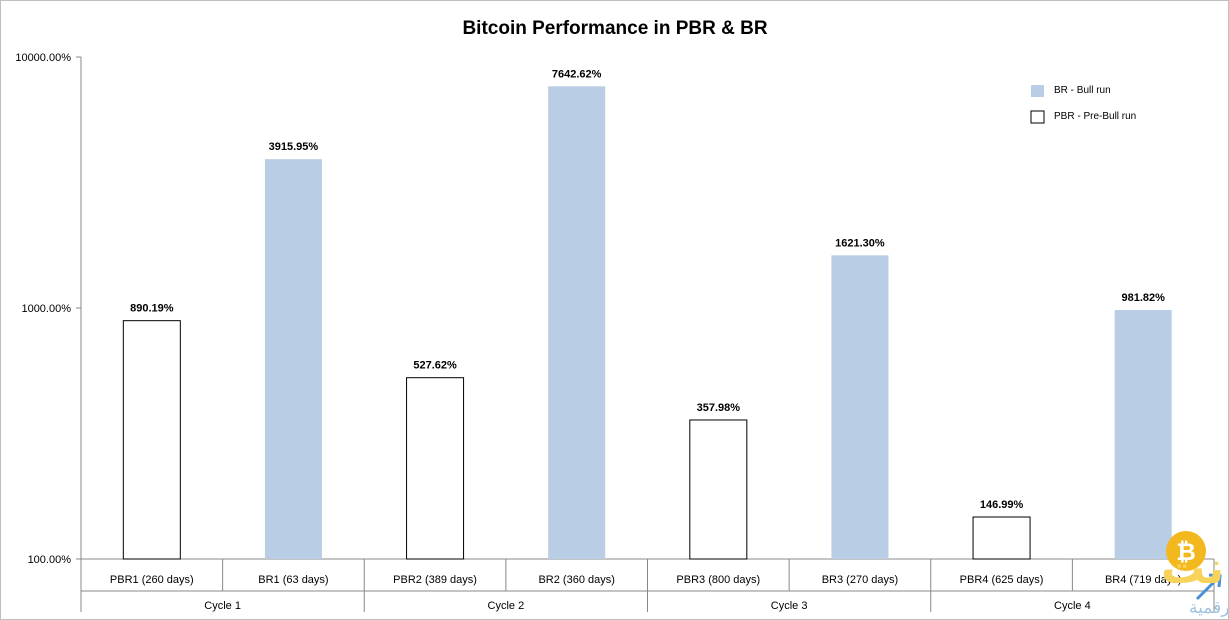 This screenshot has width=1229, height=620. What do you see at coordinates (614, 28) in the screenshot?
I see `chart-title: Bitcoin Performance in PBR & BR` at bounding box center [614, 28].